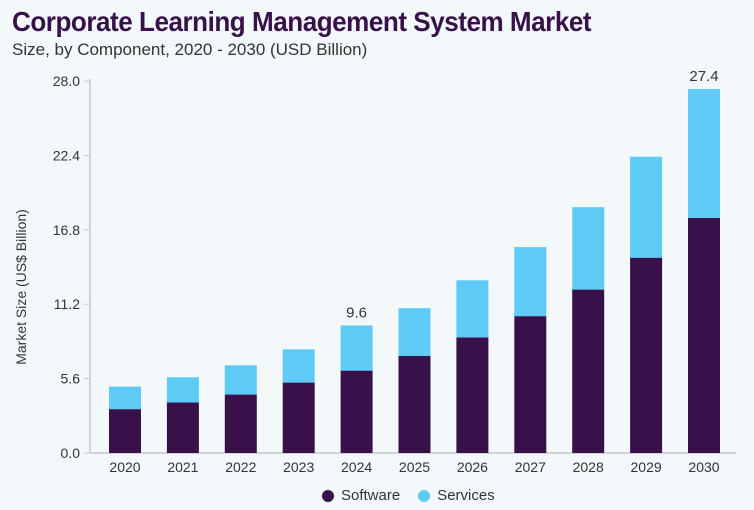  I want to click on x-tick-label: 2027, so click(530, 467).